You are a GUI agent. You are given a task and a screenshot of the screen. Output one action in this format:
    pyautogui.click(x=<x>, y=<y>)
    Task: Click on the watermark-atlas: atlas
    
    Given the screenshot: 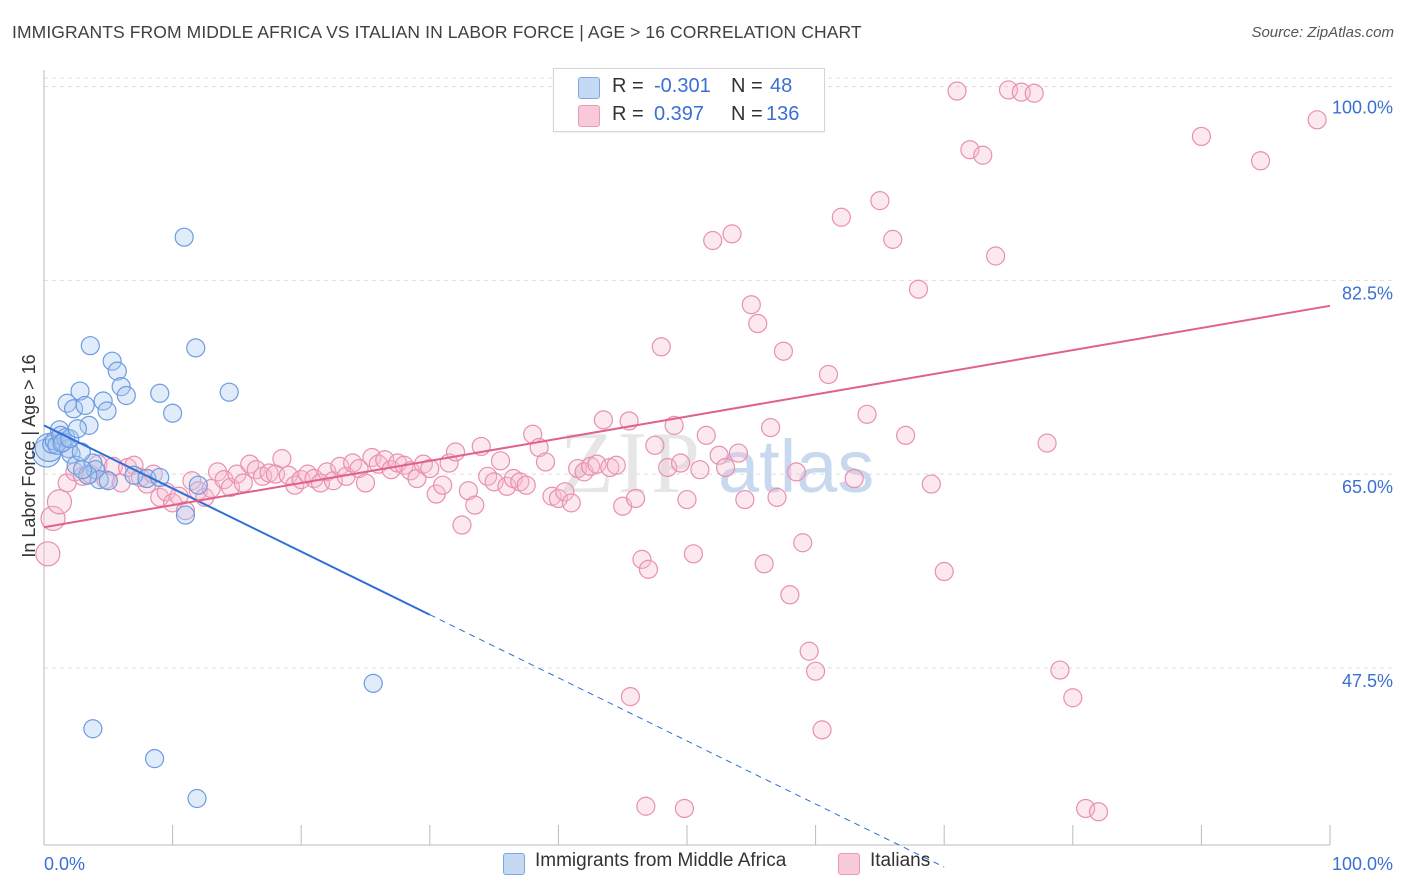 What is the action you would take?
    pyautogui.click(x=796, y=466)
    